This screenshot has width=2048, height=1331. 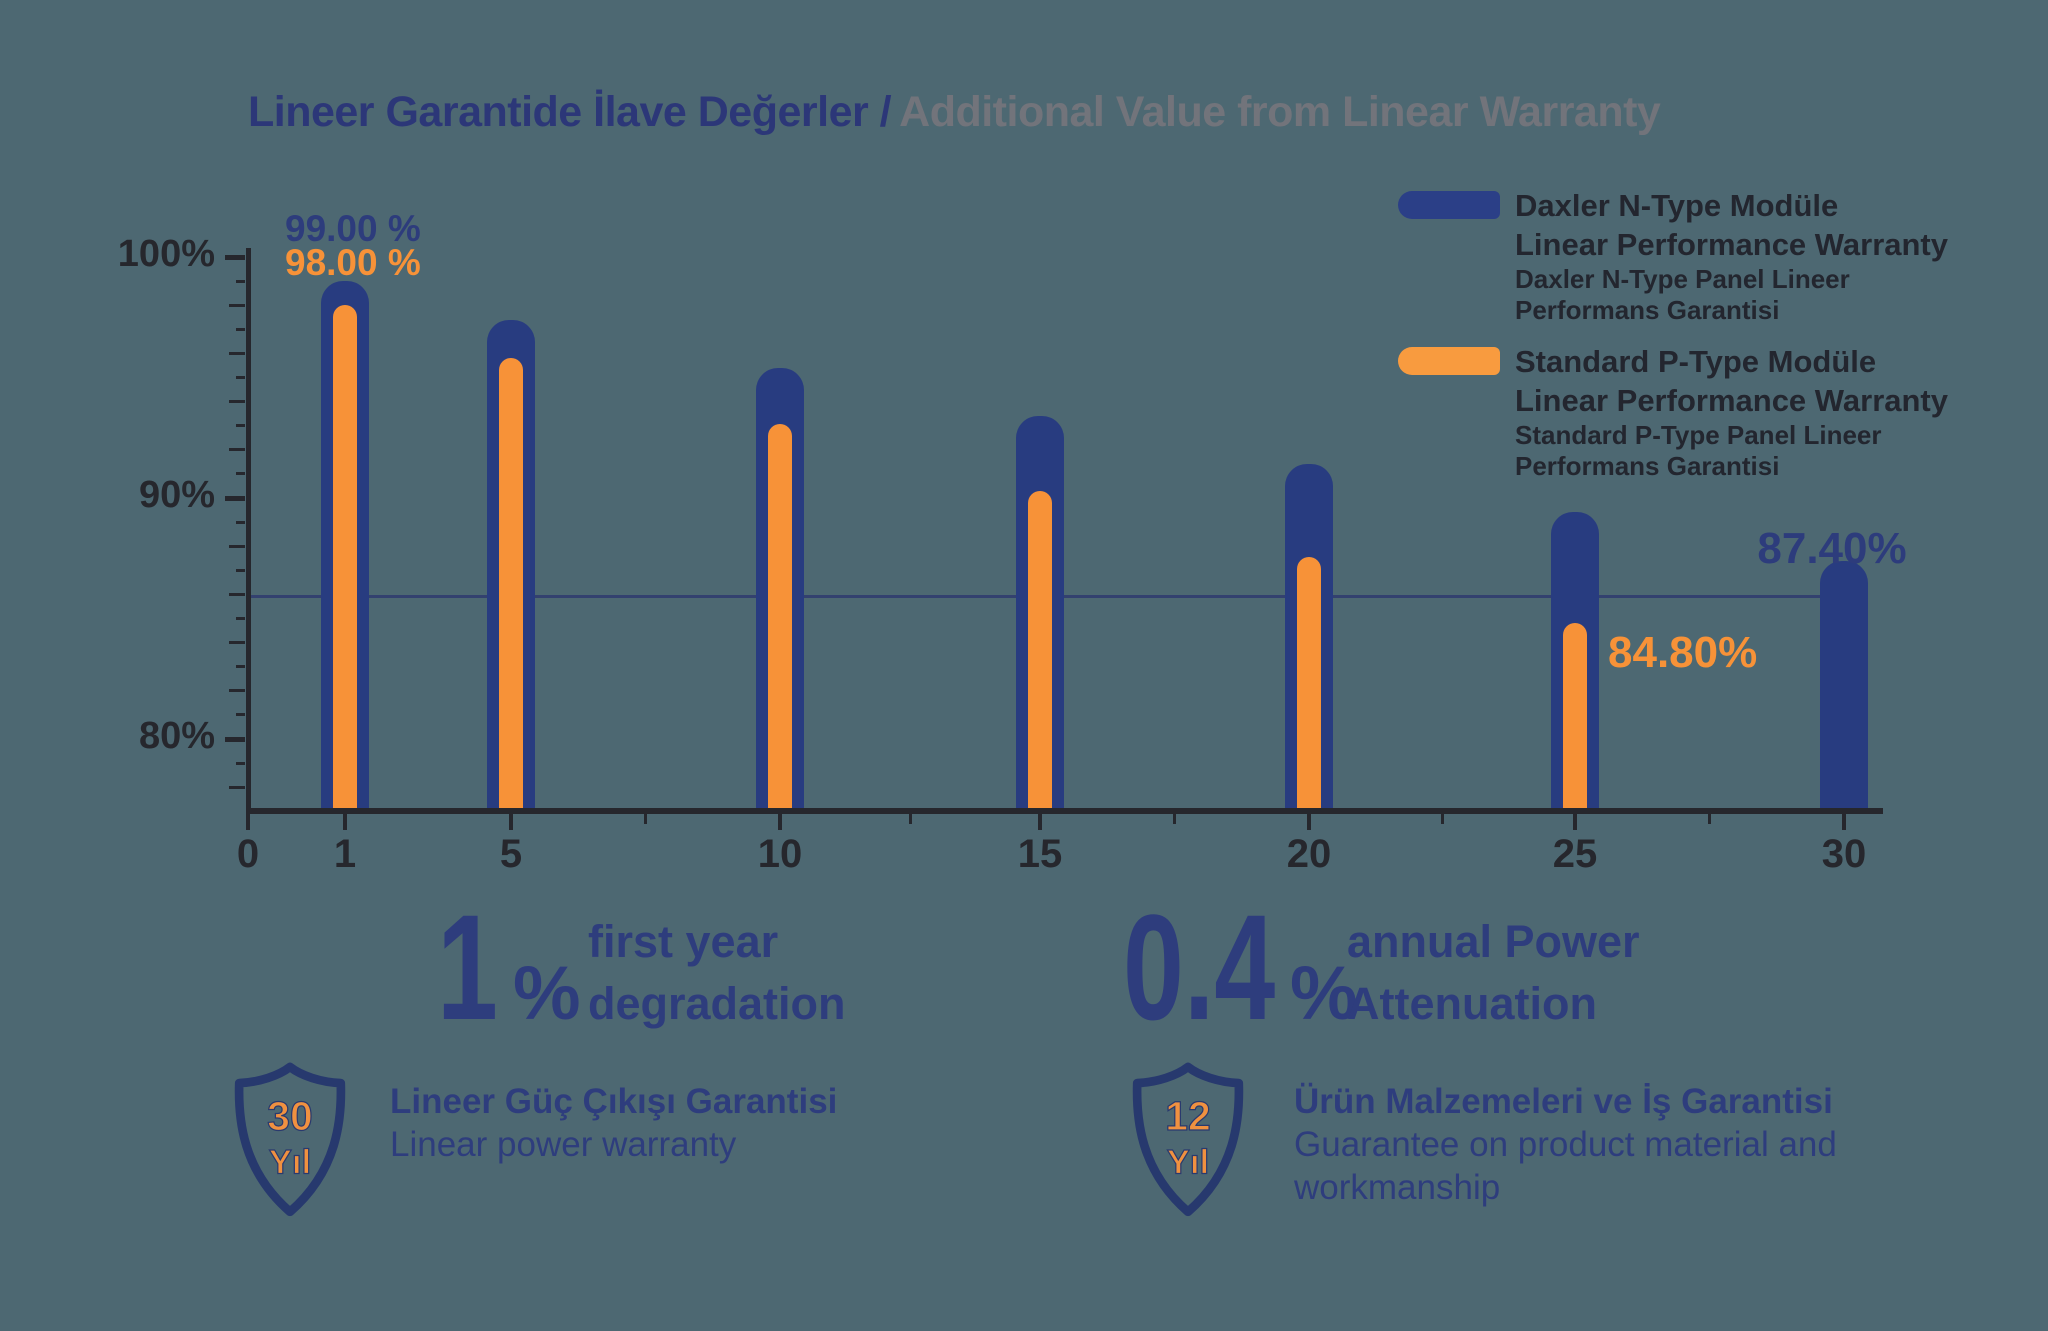 I want to click on shield-years-text: 30, so click(x=289, y=1116).